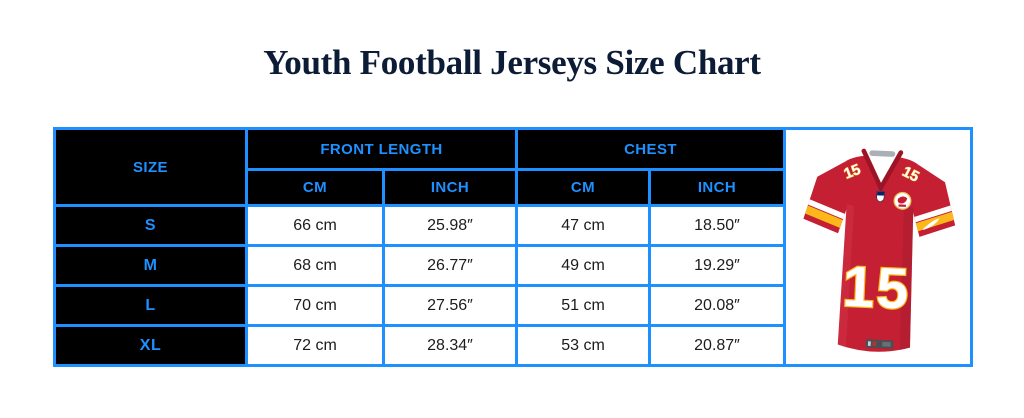  What do you see at coordinates (931, 224) in the screenshot?
I see `nike-swoosh-icon` at bounding box center [931, 224].